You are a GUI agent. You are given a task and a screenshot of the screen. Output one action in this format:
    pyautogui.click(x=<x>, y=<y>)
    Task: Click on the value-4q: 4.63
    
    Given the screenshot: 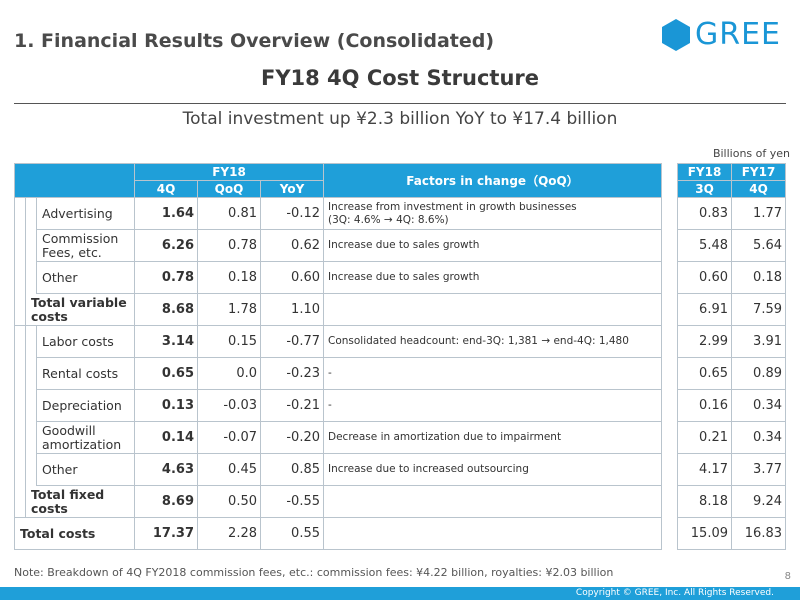 What is the action you would take?
    pyautogui.click(x=166, y=469)
    